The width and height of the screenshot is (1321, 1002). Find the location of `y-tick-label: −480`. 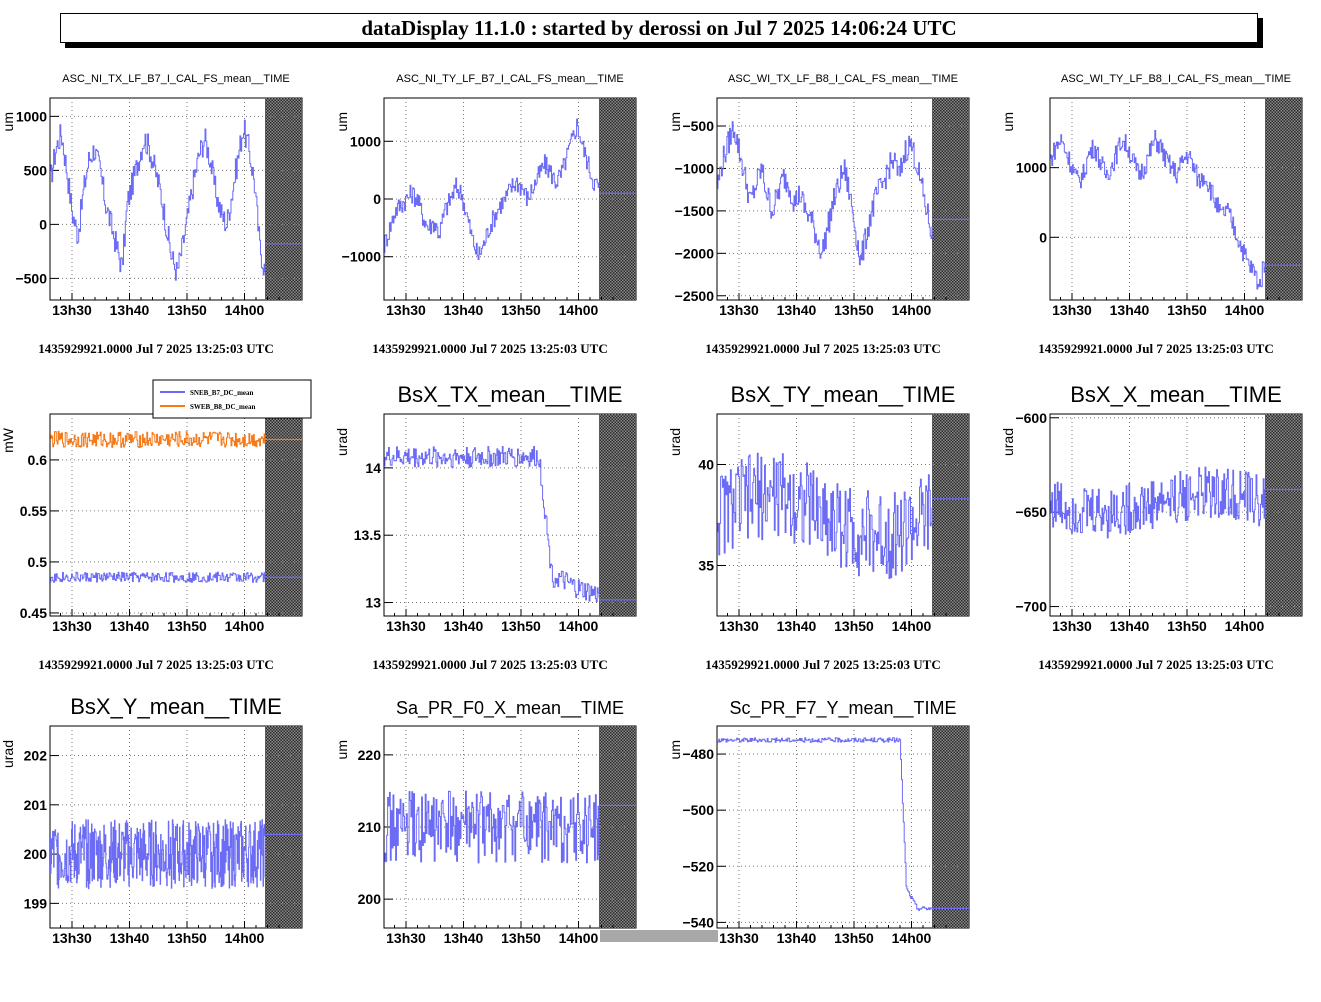

y-tick-label: −480 is located at coordinates (698, 754).